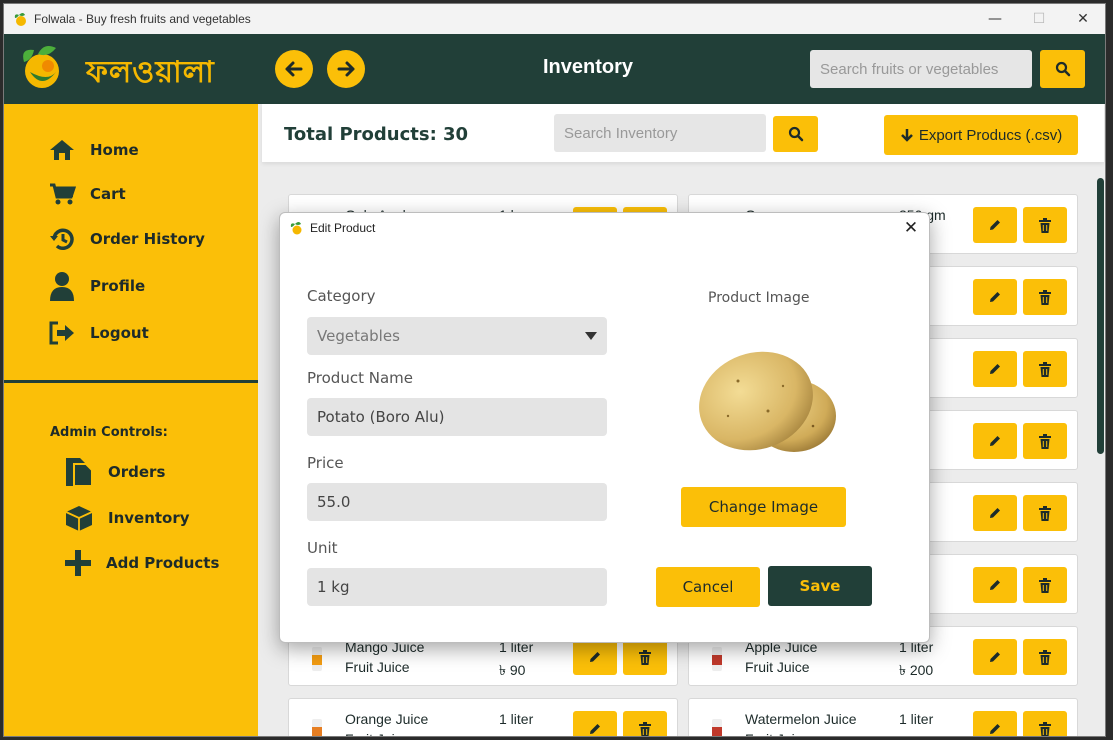 The image size is (1113, 740). What do you see at coordinates (1100, 316) in the screenshot?
I see `scrollbar` at bounding box center [1100, 316].